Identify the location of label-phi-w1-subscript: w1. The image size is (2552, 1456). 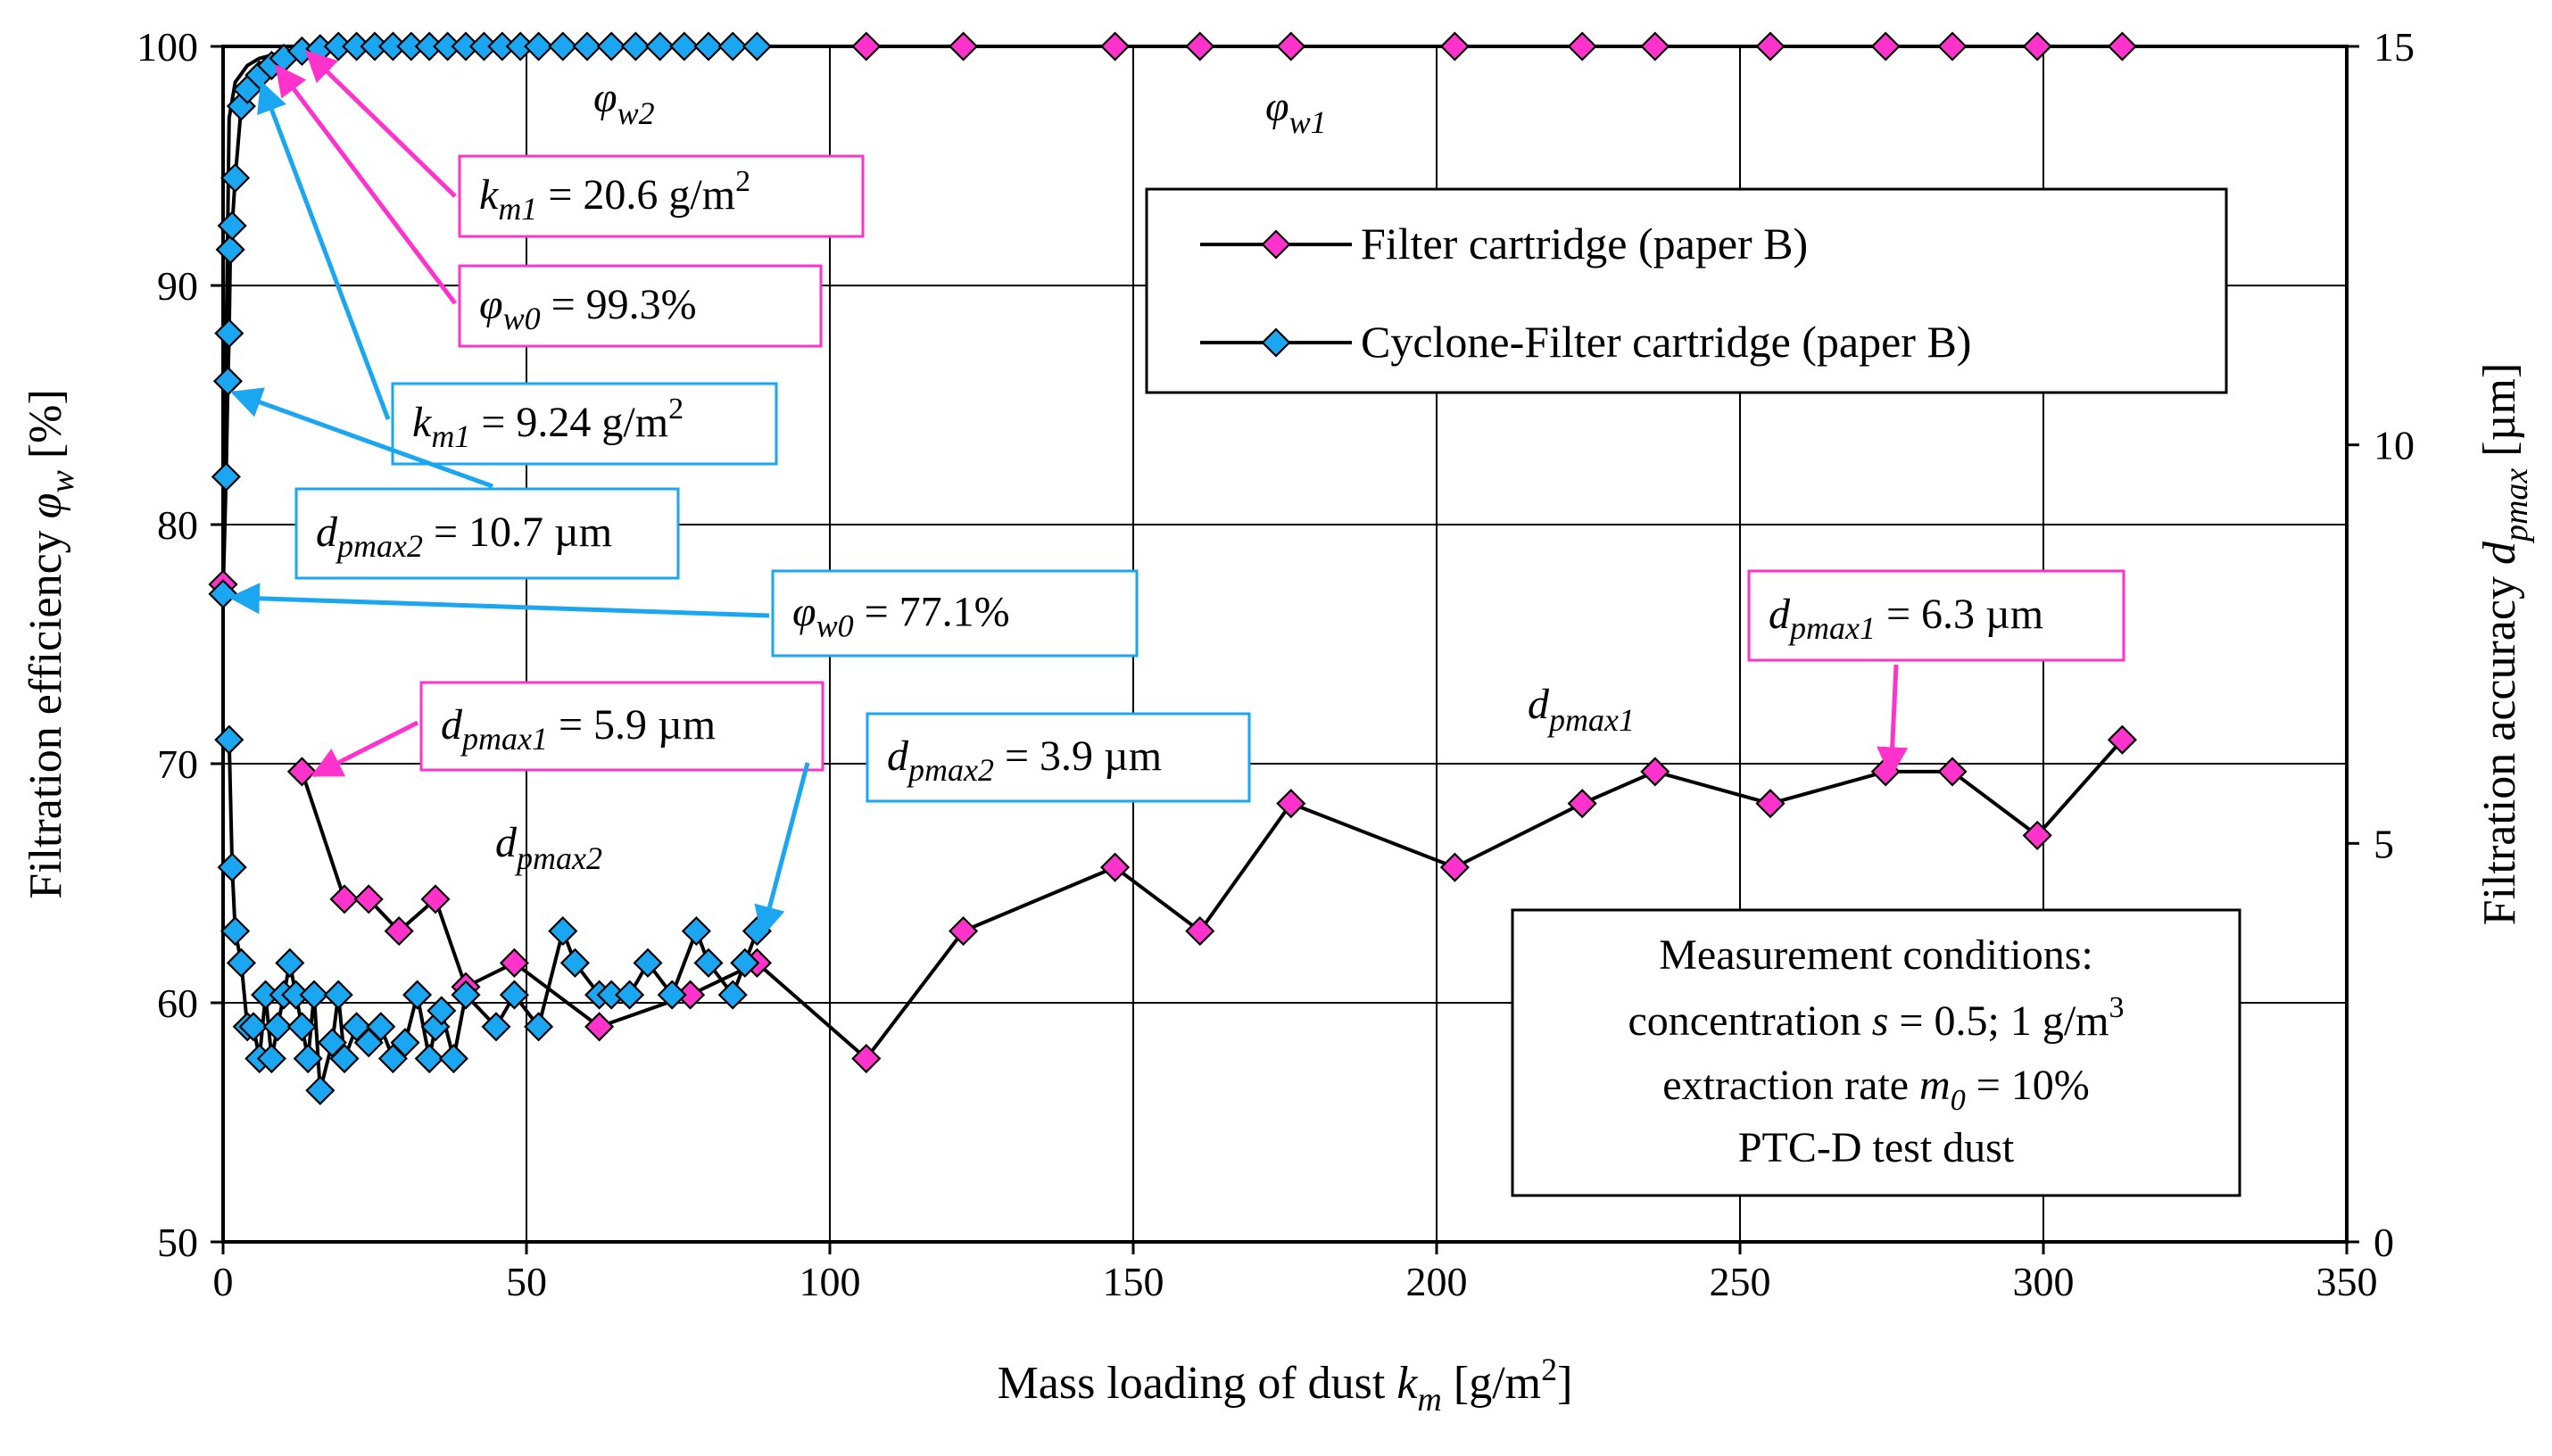
(1308, 122).